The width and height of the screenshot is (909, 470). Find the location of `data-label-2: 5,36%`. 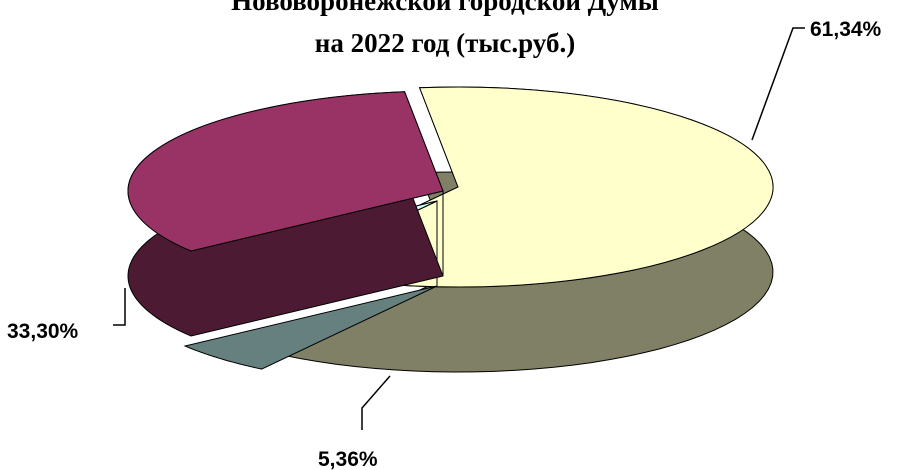

data-label-2: 5,36% is located at coordinates (348, 459).